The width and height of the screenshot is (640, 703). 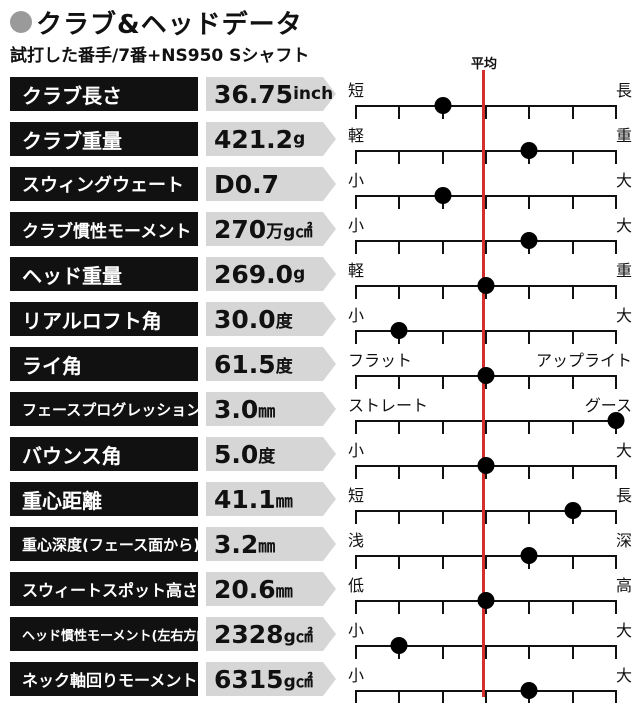 I want to click on title-text: クラブ&ヘッドデータ, so click(x=169, y=24).